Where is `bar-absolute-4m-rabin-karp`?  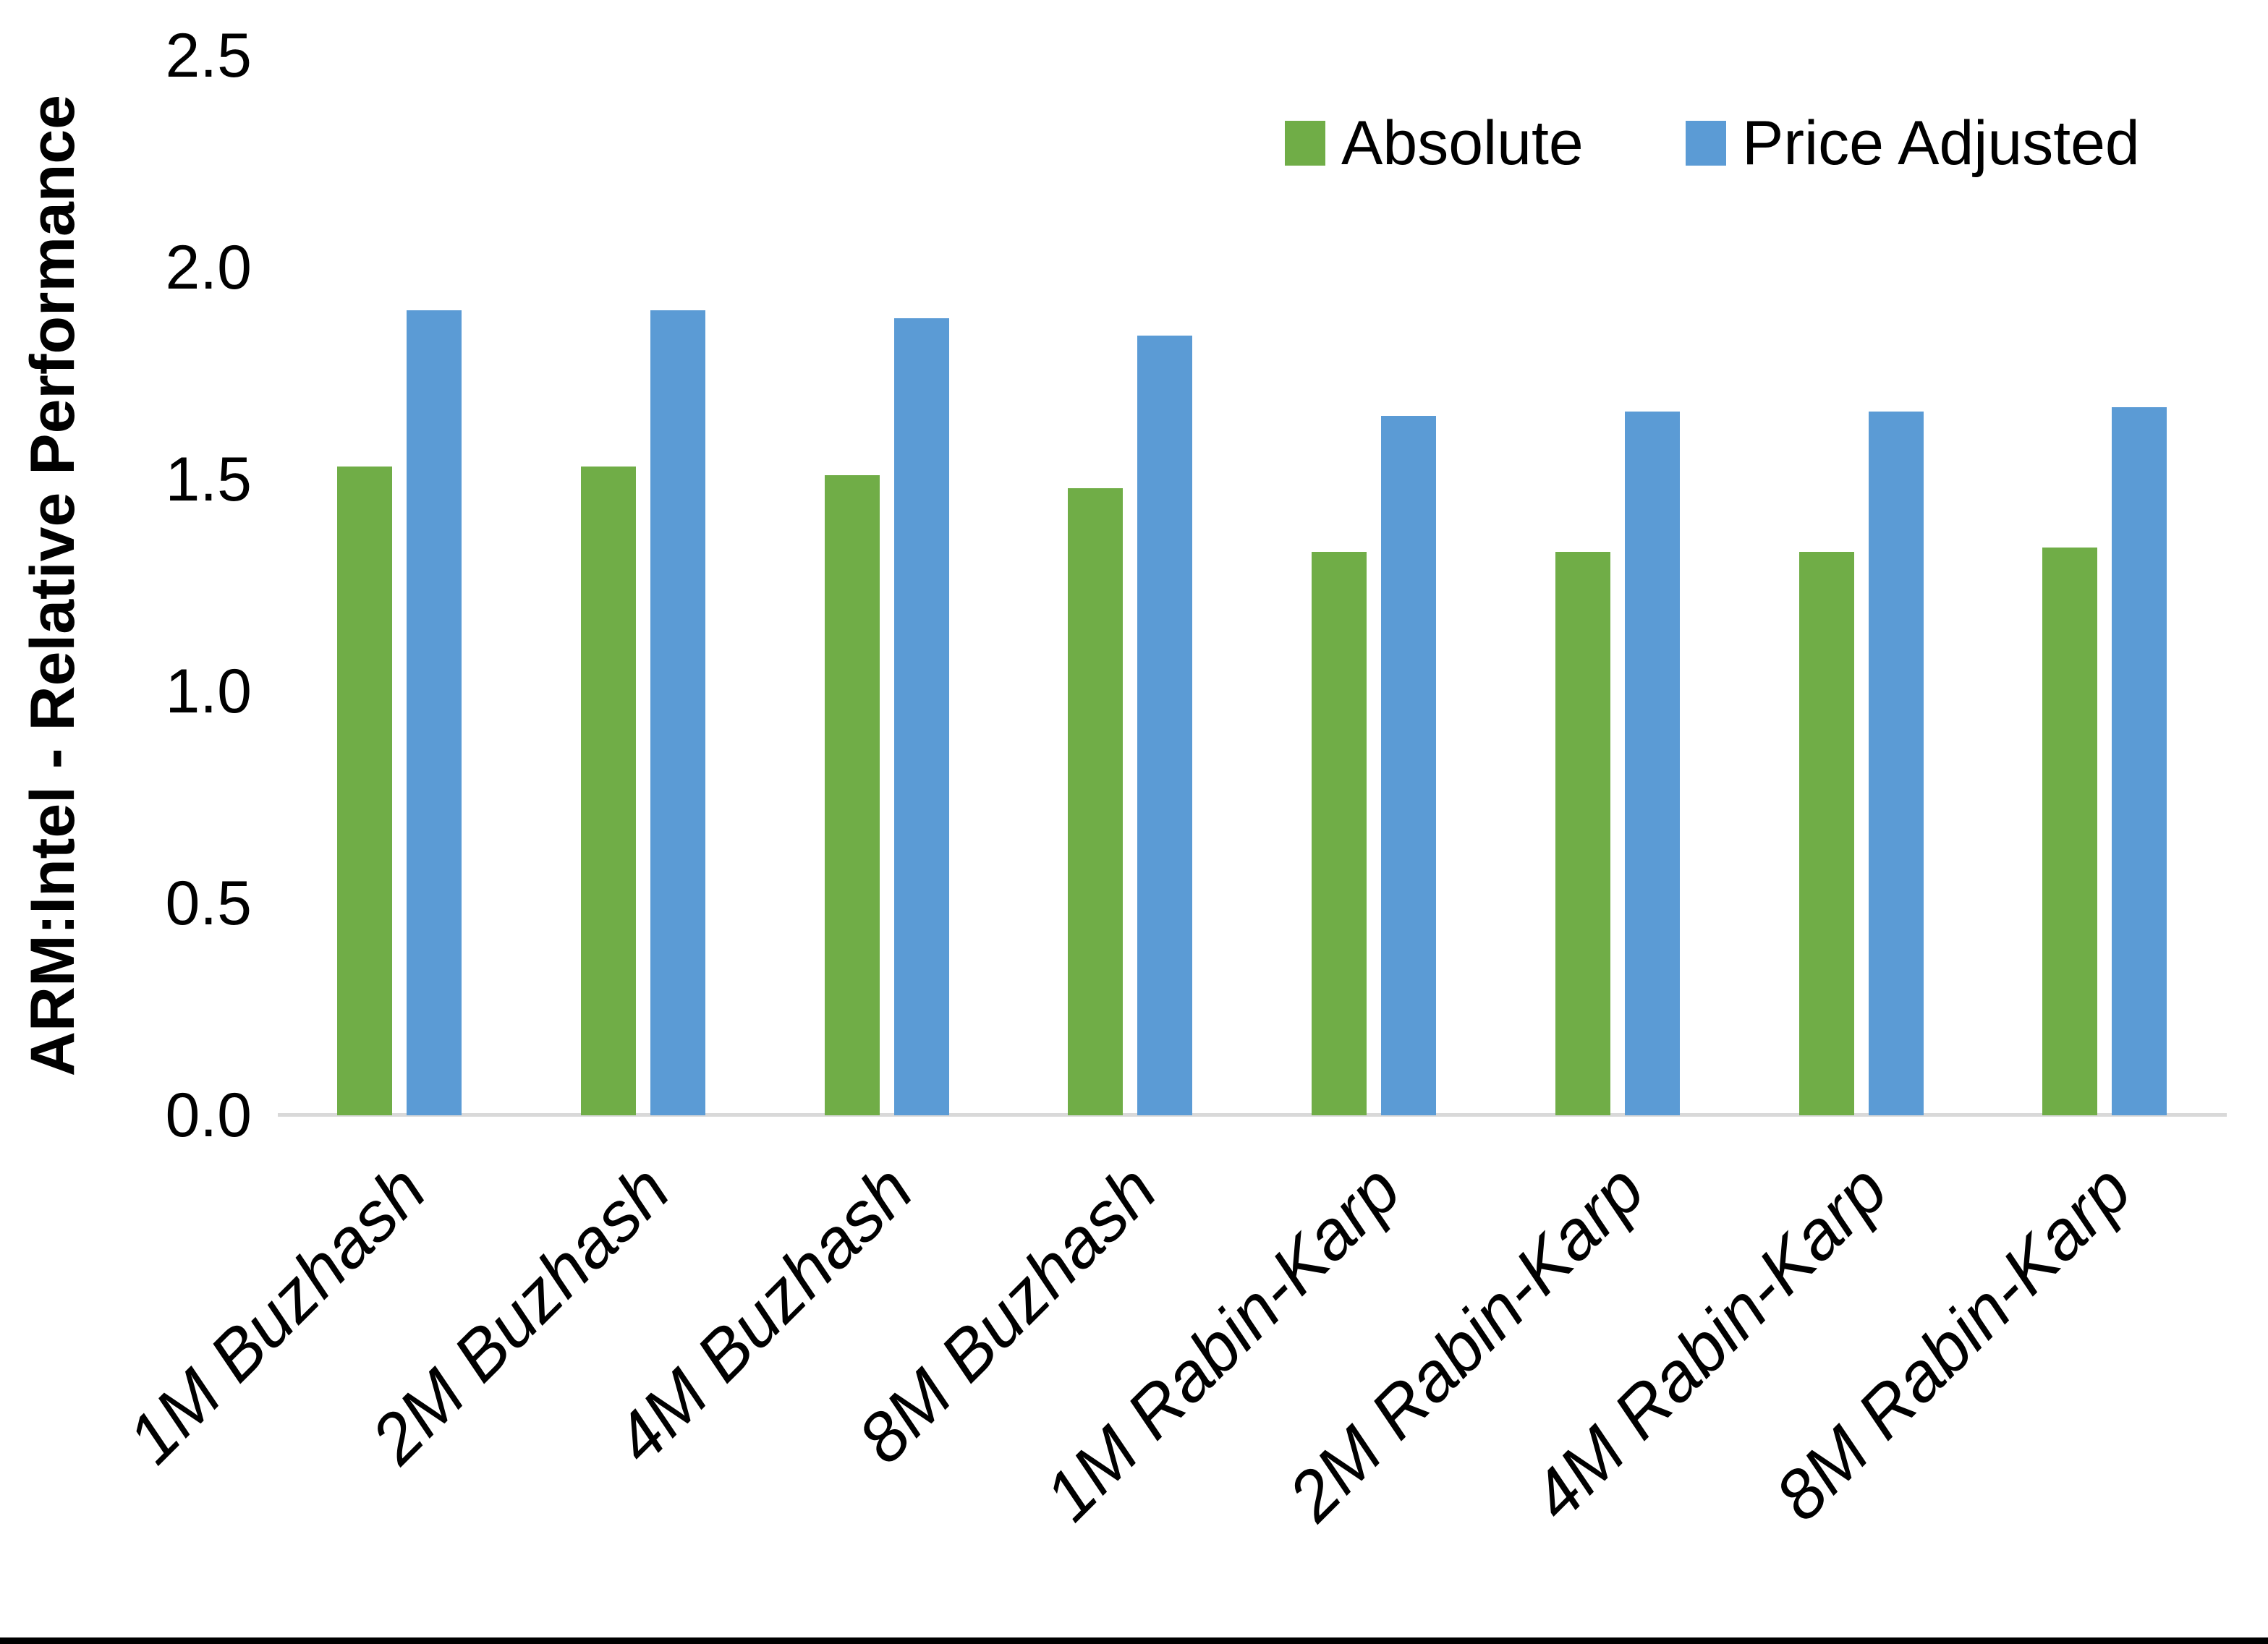
bar-absolute-4m-rabin-karp is located at coordinates (1826, 833).